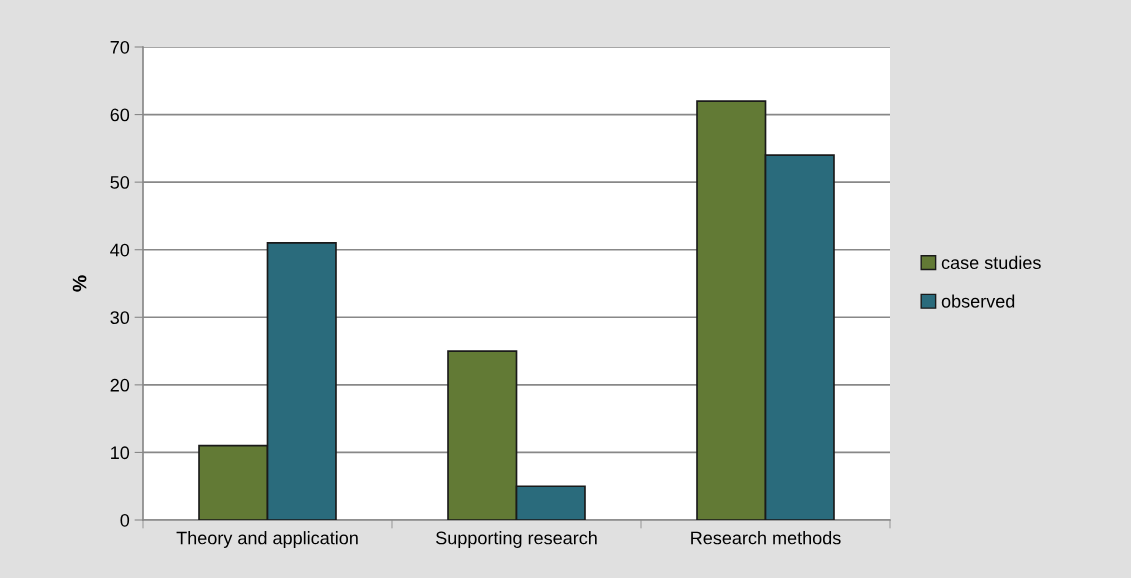 This screenshot has width=1131, height=578. I want to click on y-tick-label: 20, so click(120, 385).